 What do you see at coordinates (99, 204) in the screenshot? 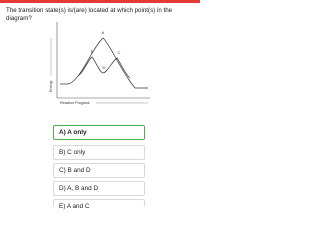
I see `answer-option: E) A and C` at bounding box center [99, 204].